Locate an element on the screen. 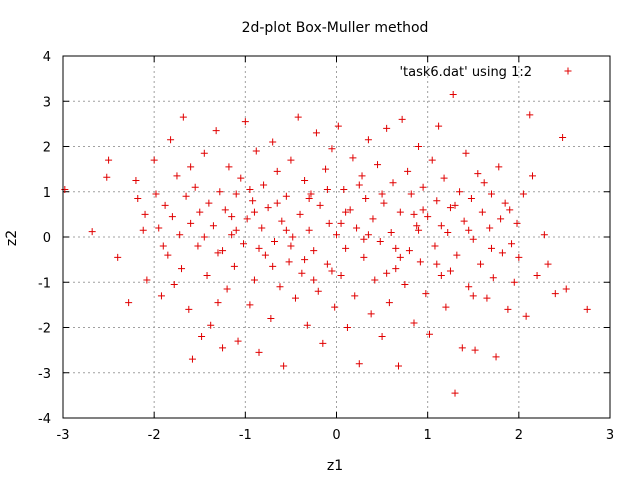 Image resolution: width=640 pixels, height=480 pixels. y-tick-label: 3 is located at coordinates (47, 102).